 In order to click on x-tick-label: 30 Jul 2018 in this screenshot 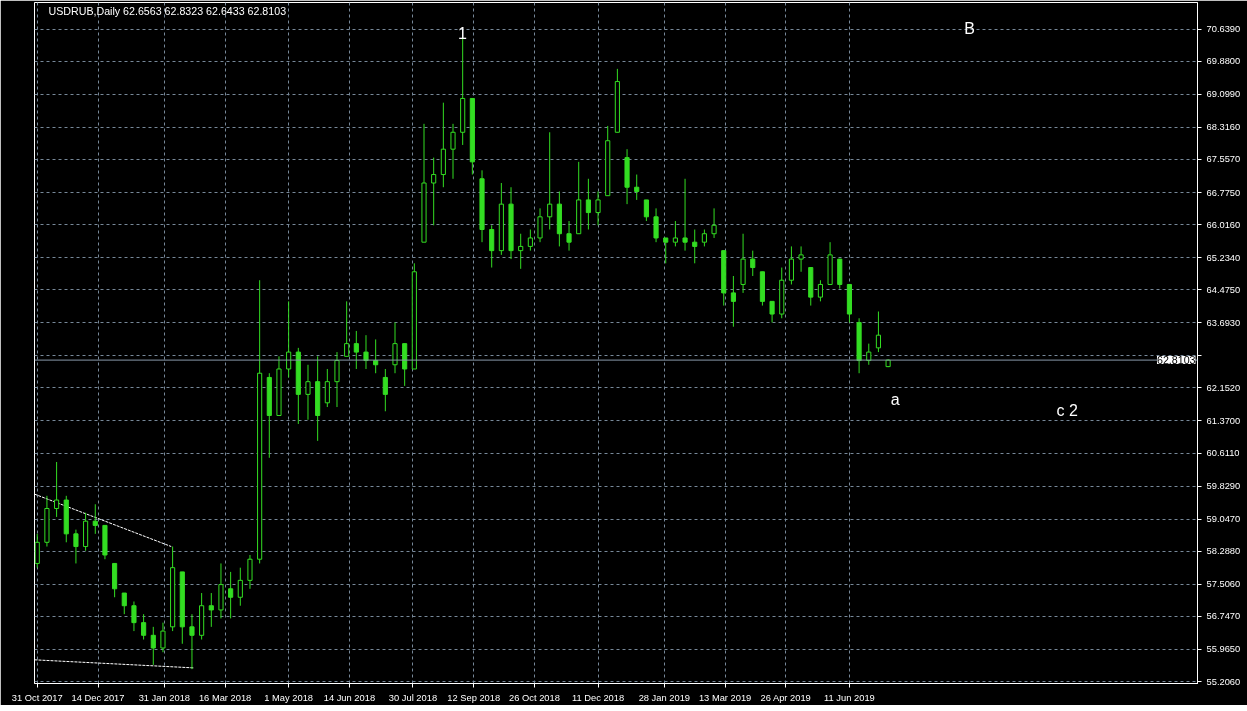, I will do `click(413, 697)`.